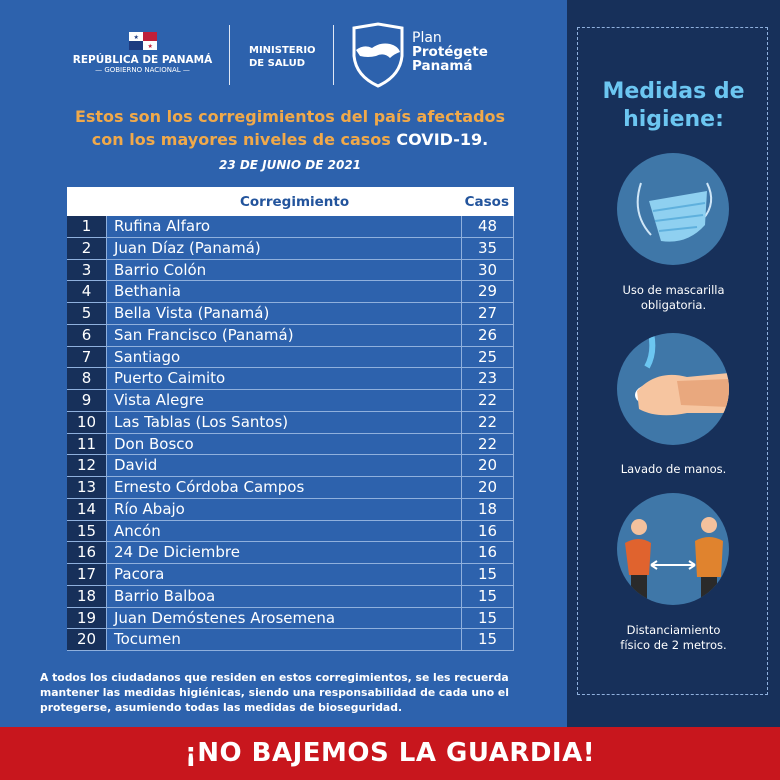  I want to click on corregimiento-name: Río Abajo, so click(284, 509).